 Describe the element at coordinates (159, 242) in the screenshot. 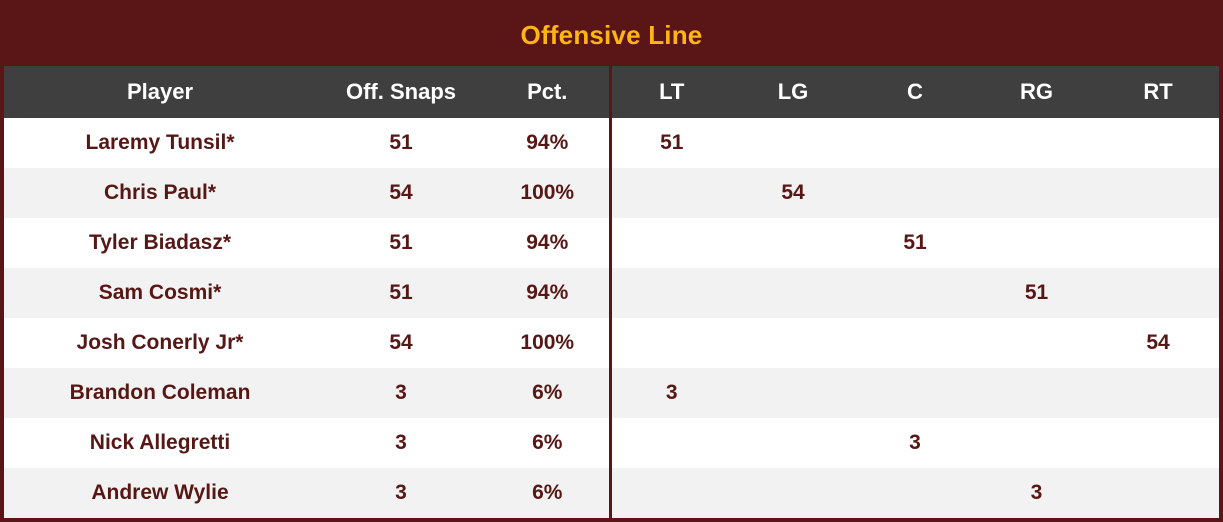

I see `cell-player: Tyler Biadasz*` at that location.